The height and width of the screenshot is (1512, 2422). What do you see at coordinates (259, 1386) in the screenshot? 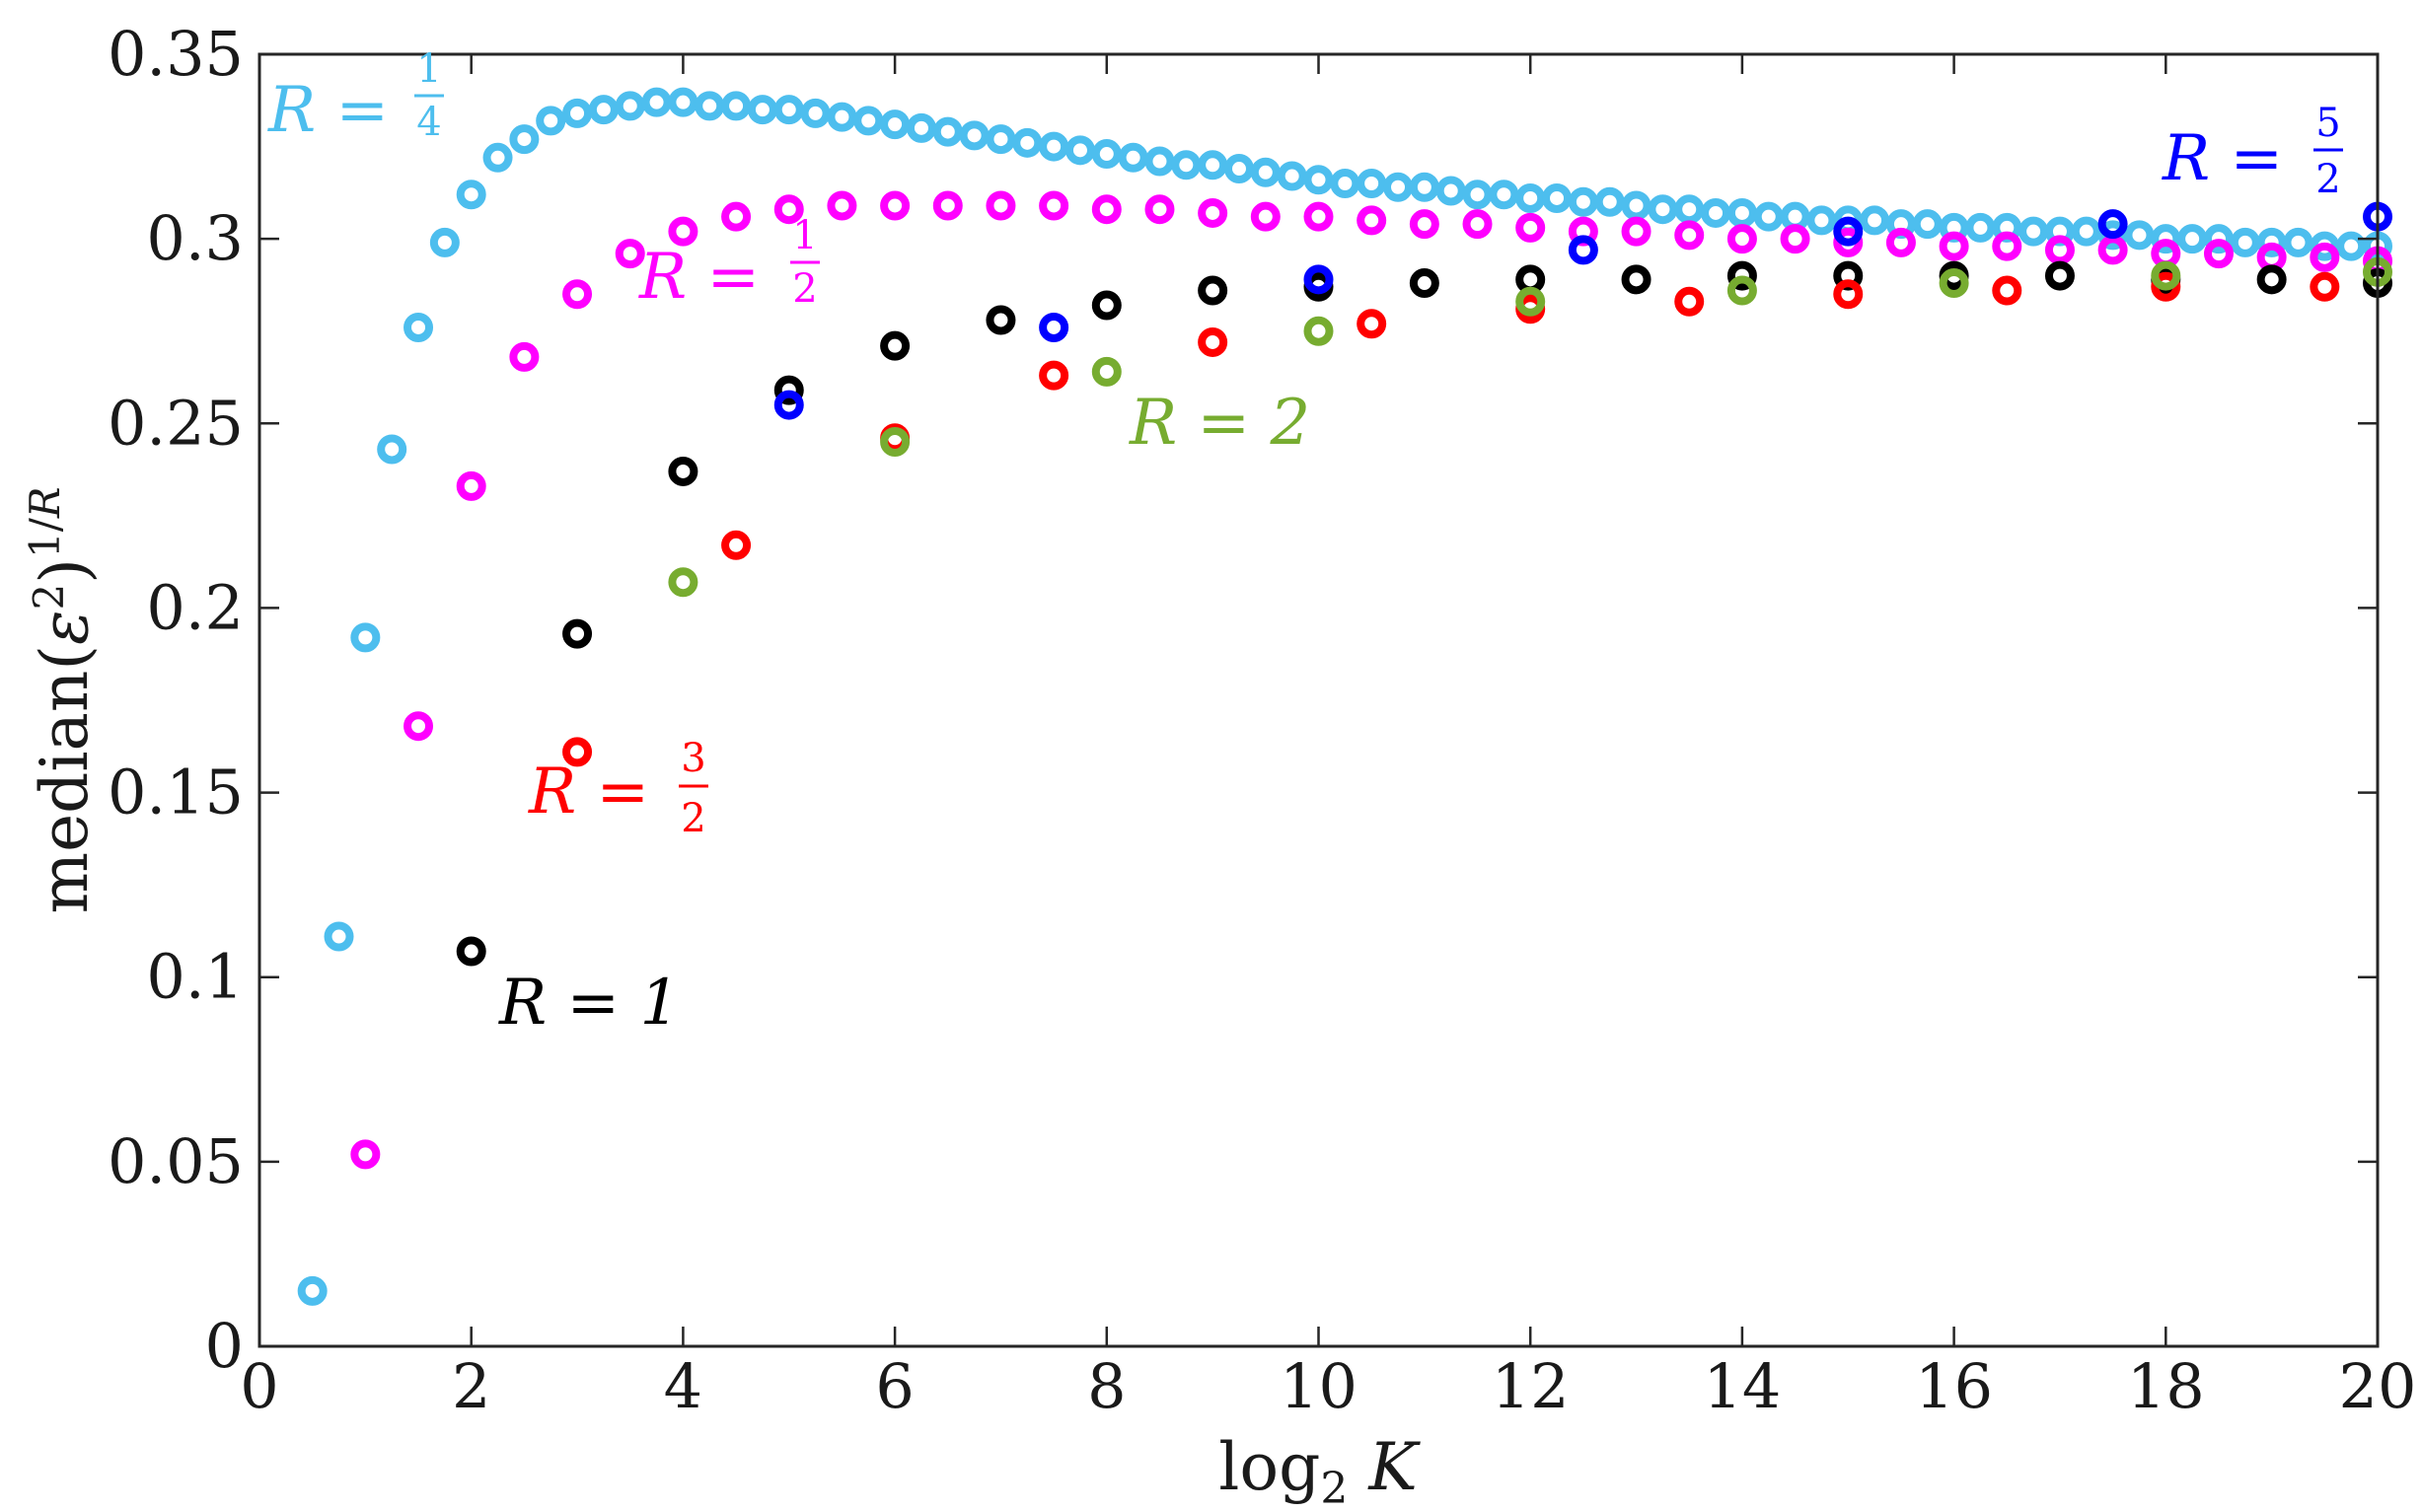
I see `x-tick-label: 0` at bounding box center [259, 1386].